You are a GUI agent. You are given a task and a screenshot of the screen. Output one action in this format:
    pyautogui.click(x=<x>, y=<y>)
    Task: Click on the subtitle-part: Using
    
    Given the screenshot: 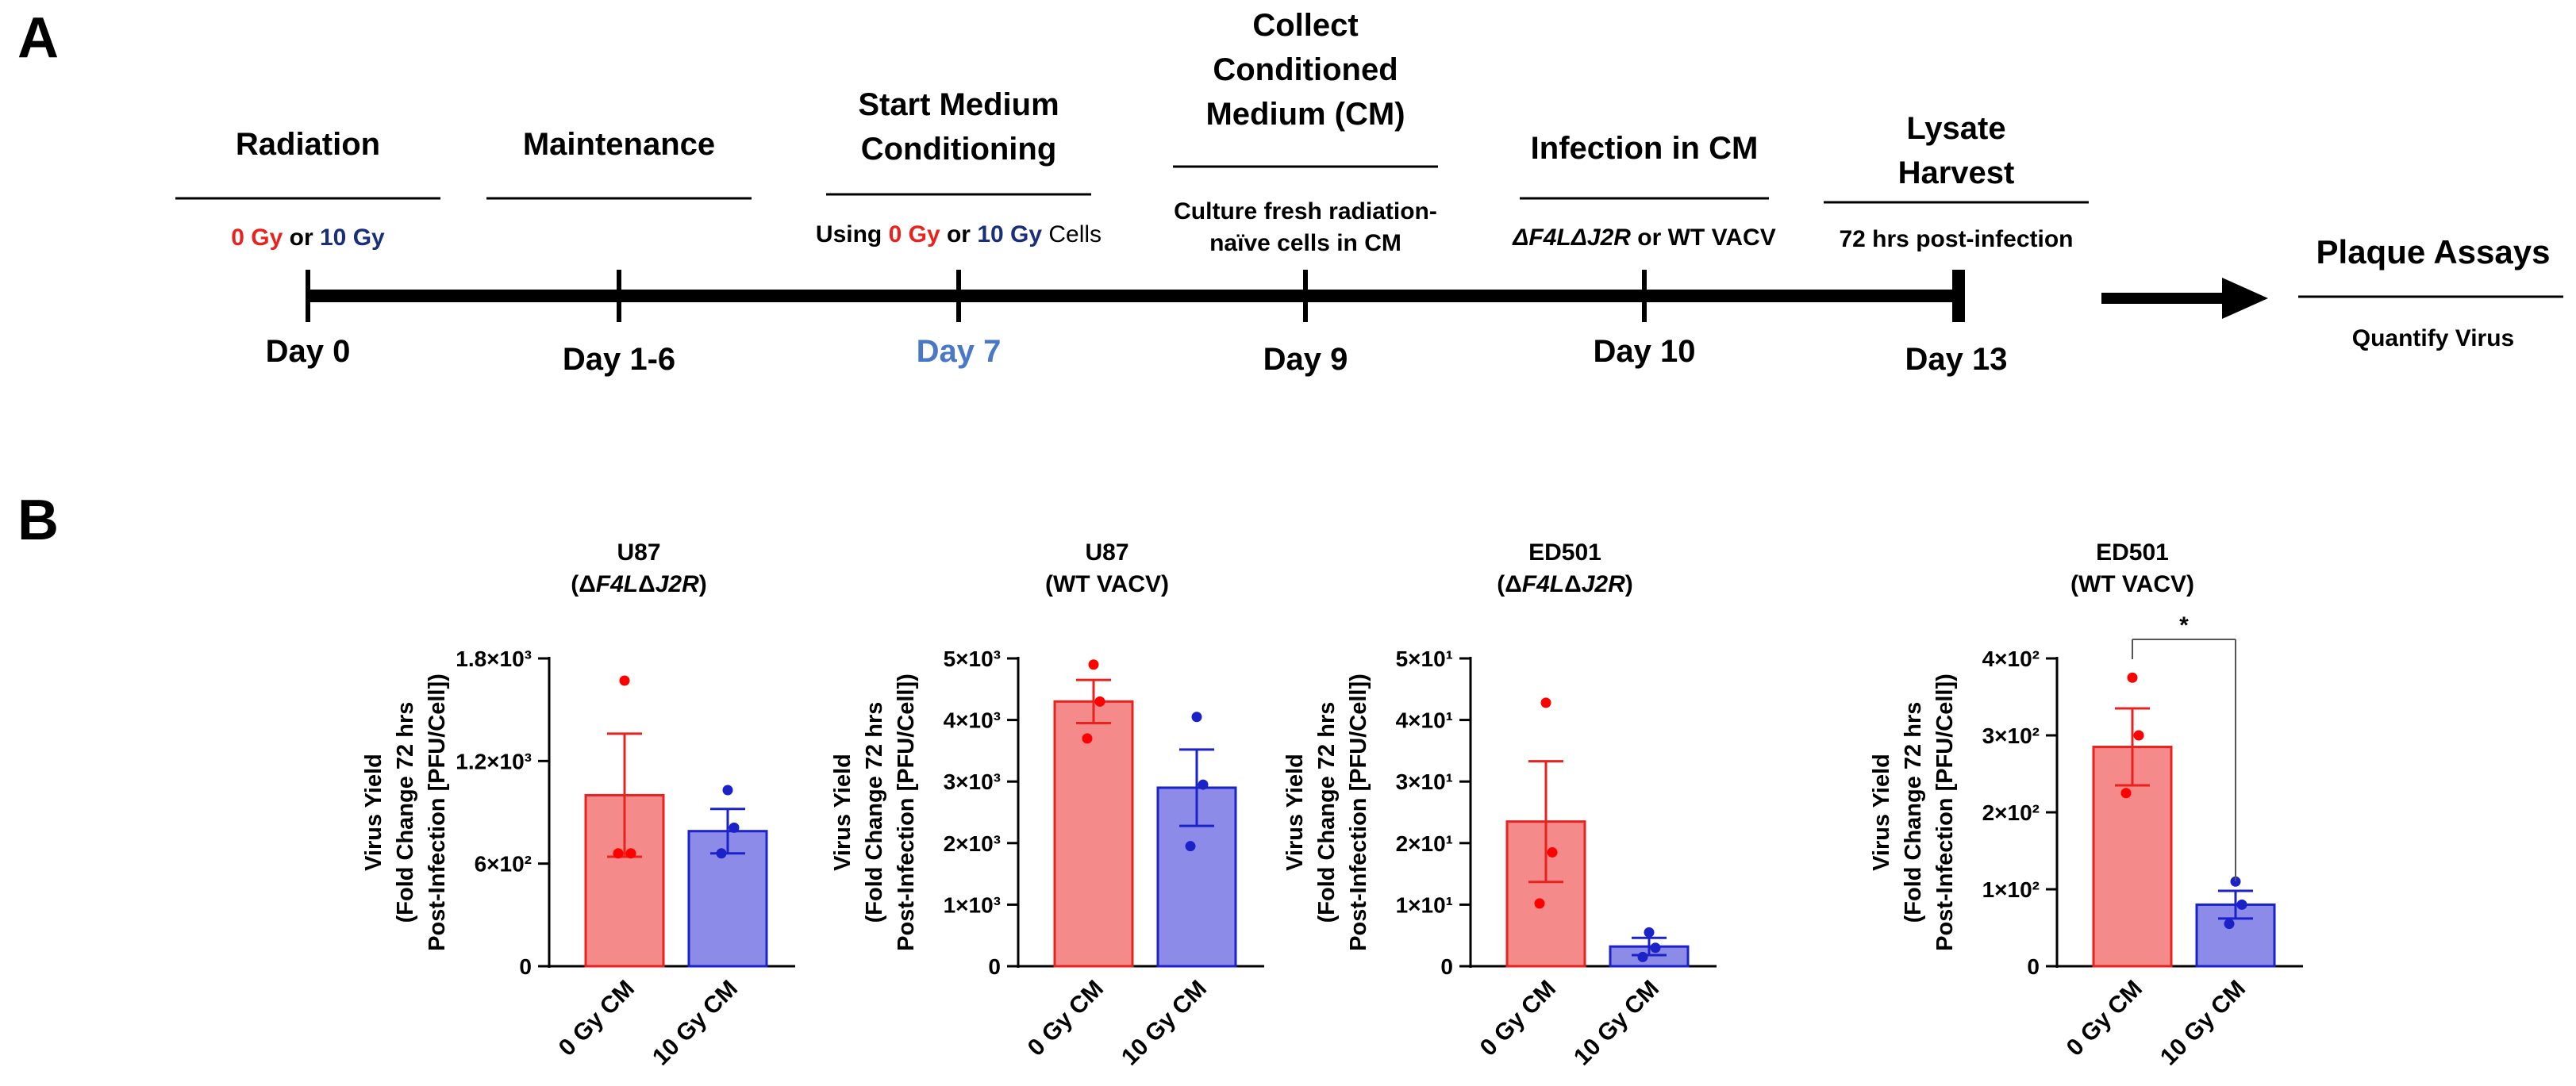 What is the action you would take?
    pyautogui.click(x=853, y=234)
    